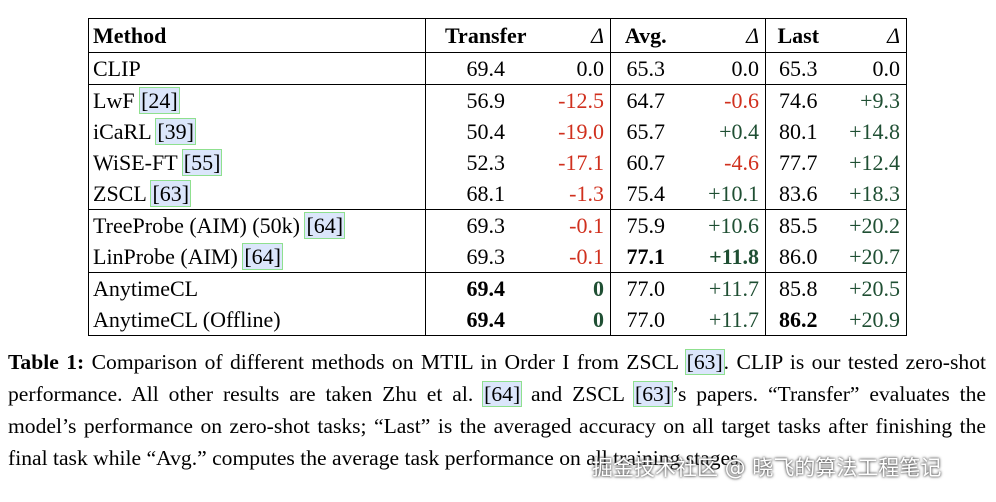 Image resolution: width=996 pixels, height=502 pixels. Describe the element at coordinates (868, 257) in the screenshot. I see `delta-cell: +20.7` at that location.